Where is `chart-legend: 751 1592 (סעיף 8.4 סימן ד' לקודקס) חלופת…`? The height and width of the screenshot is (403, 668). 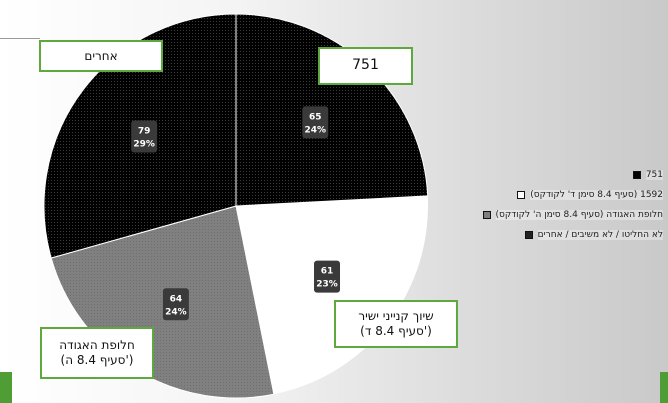 chart-legend: 751 1592 (סעיף 8.4 סימן ד' לקודקס) חלופת… is located at coordinates (563, 205).